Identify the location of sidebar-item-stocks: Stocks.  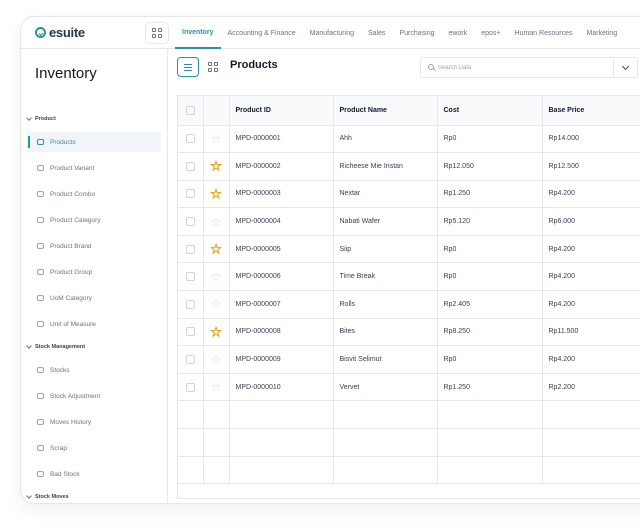
(94, 370).